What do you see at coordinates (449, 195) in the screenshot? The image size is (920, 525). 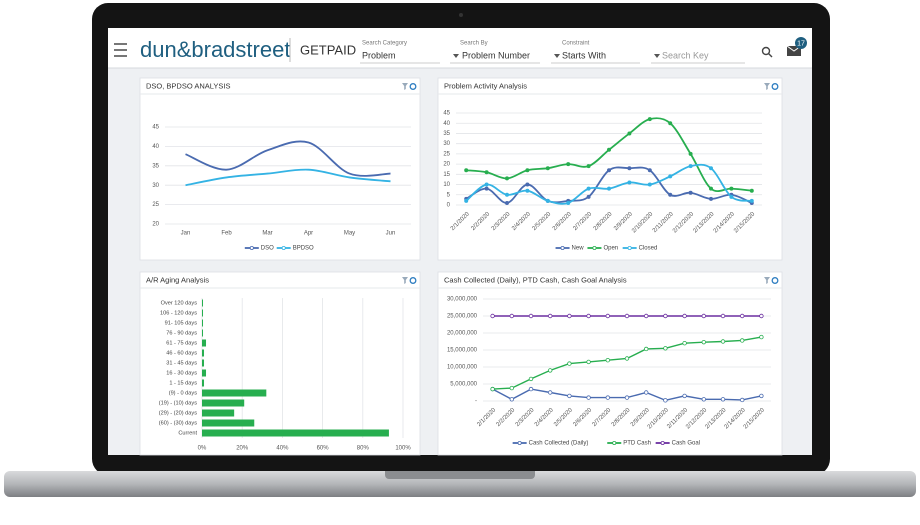 I see `y-tick-label: 5` at bounding box center [449, 195].